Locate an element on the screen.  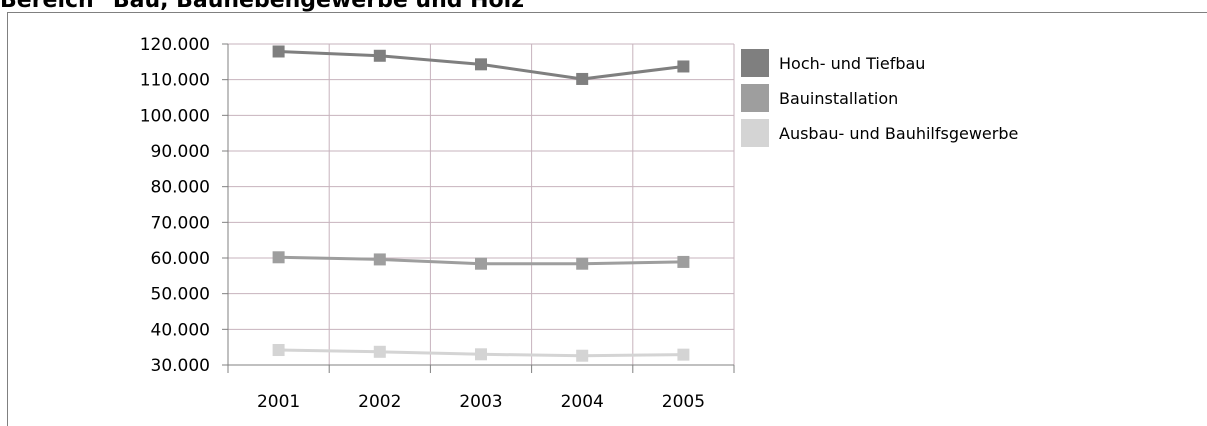
x-tick-label: 2002 is located at coordinates (379, 402).